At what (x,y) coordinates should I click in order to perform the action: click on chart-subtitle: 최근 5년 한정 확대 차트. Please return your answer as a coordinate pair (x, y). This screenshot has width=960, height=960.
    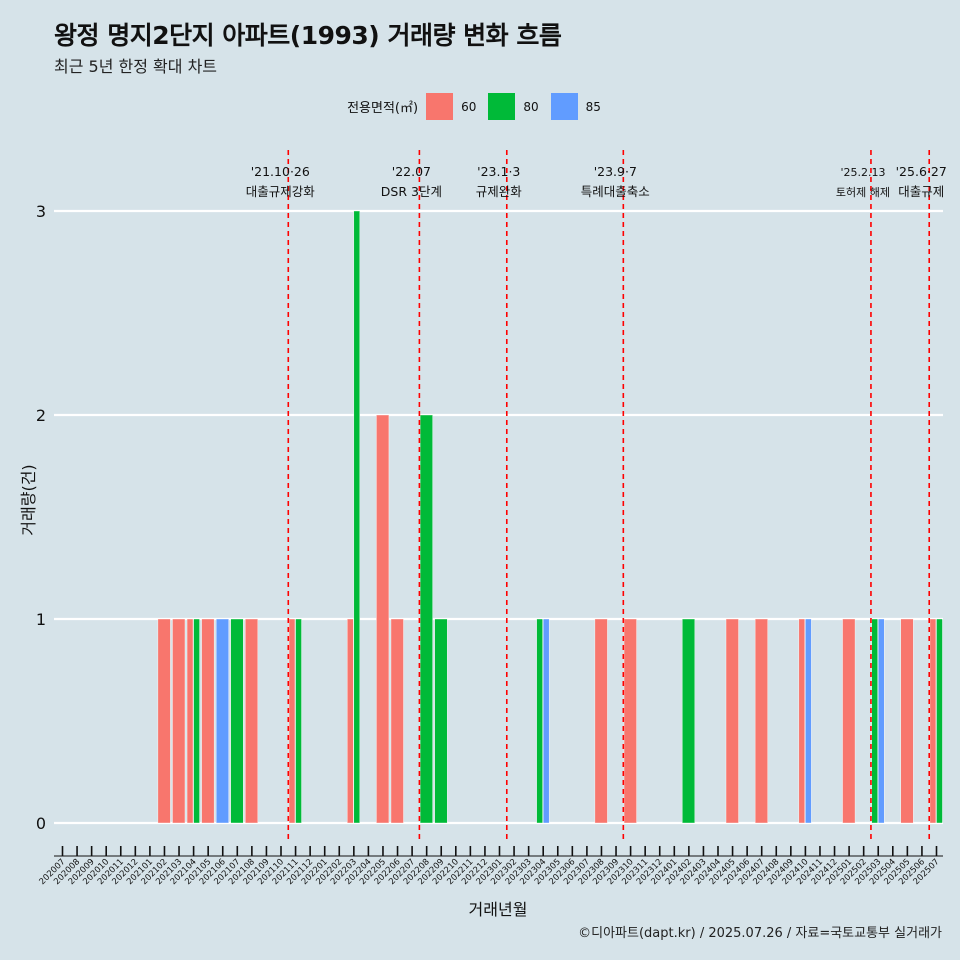
    Looking at the image, I should click on (136, 66).